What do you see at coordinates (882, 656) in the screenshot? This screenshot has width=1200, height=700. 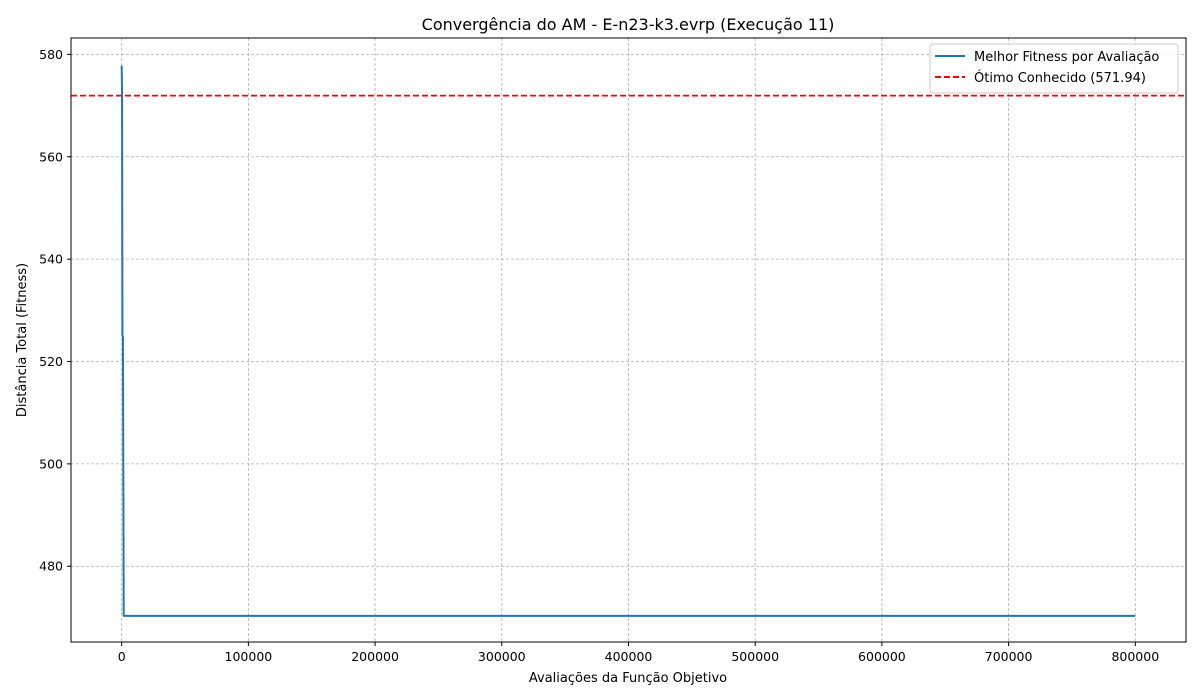 I see `x-tick-label: 600000` at bounding box center [882, 656].